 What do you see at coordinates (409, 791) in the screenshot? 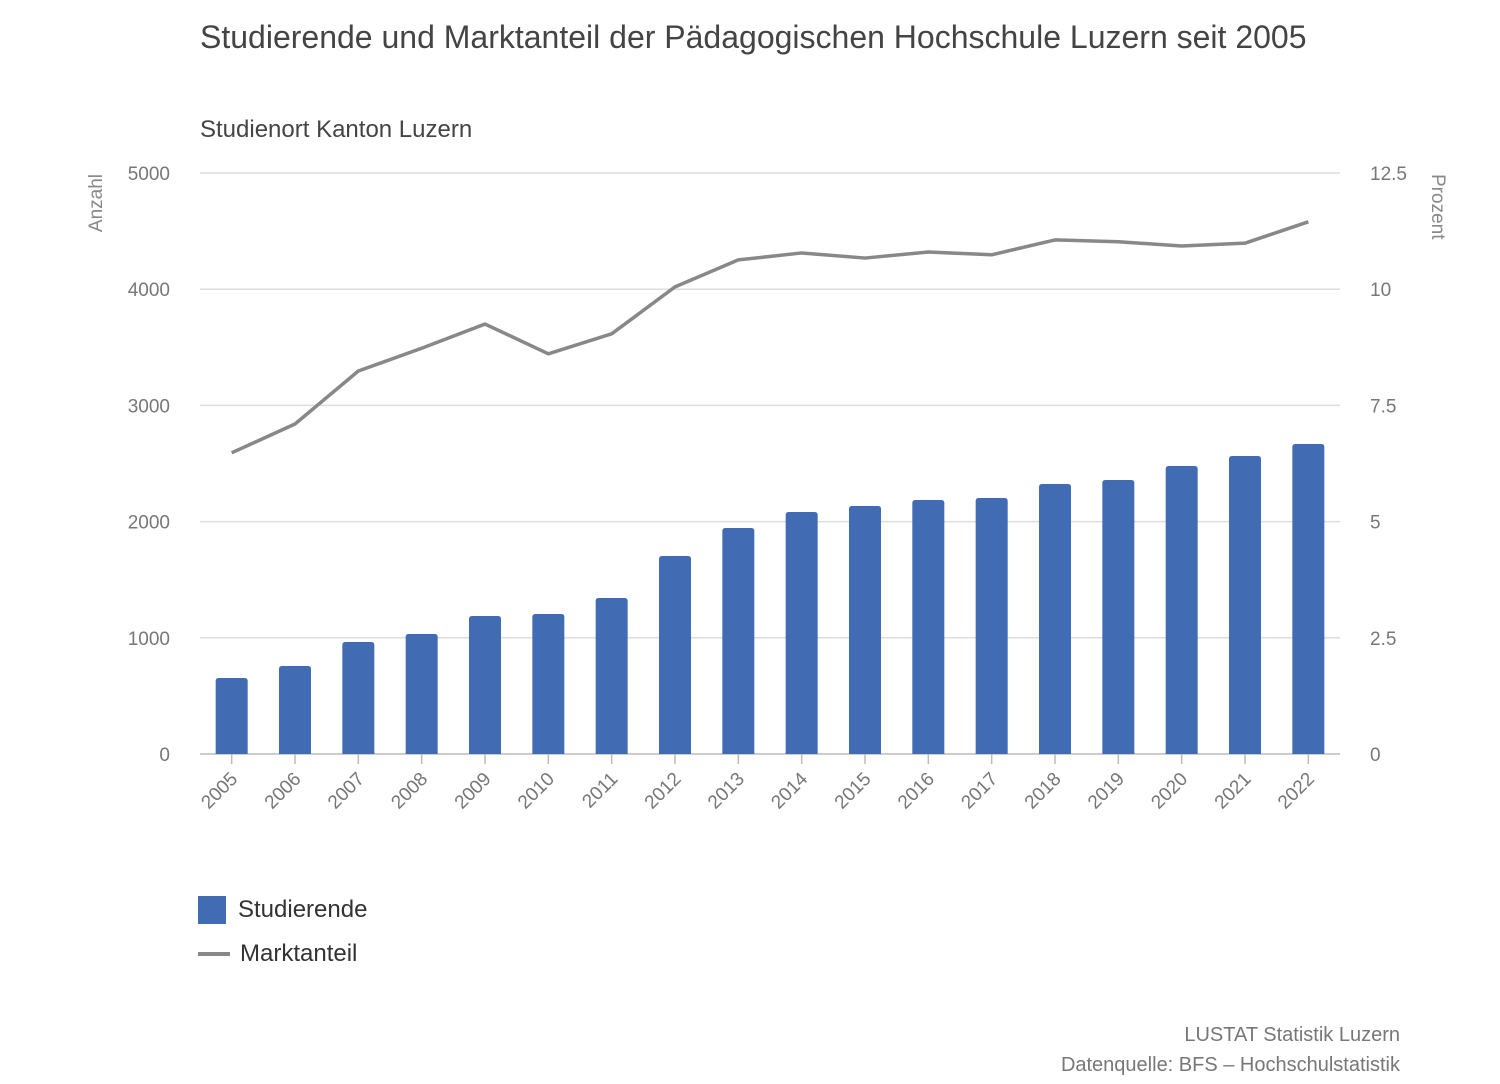
I see `x-tick-label: 2008` at bounding box center [409, 791].